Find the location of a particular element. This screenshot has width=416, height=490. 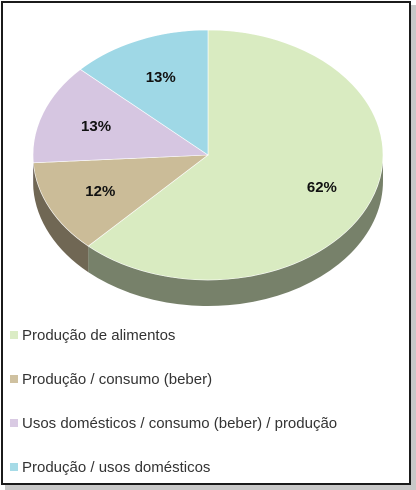

slice-label-3: 13% is located at coordinates (96, 126).